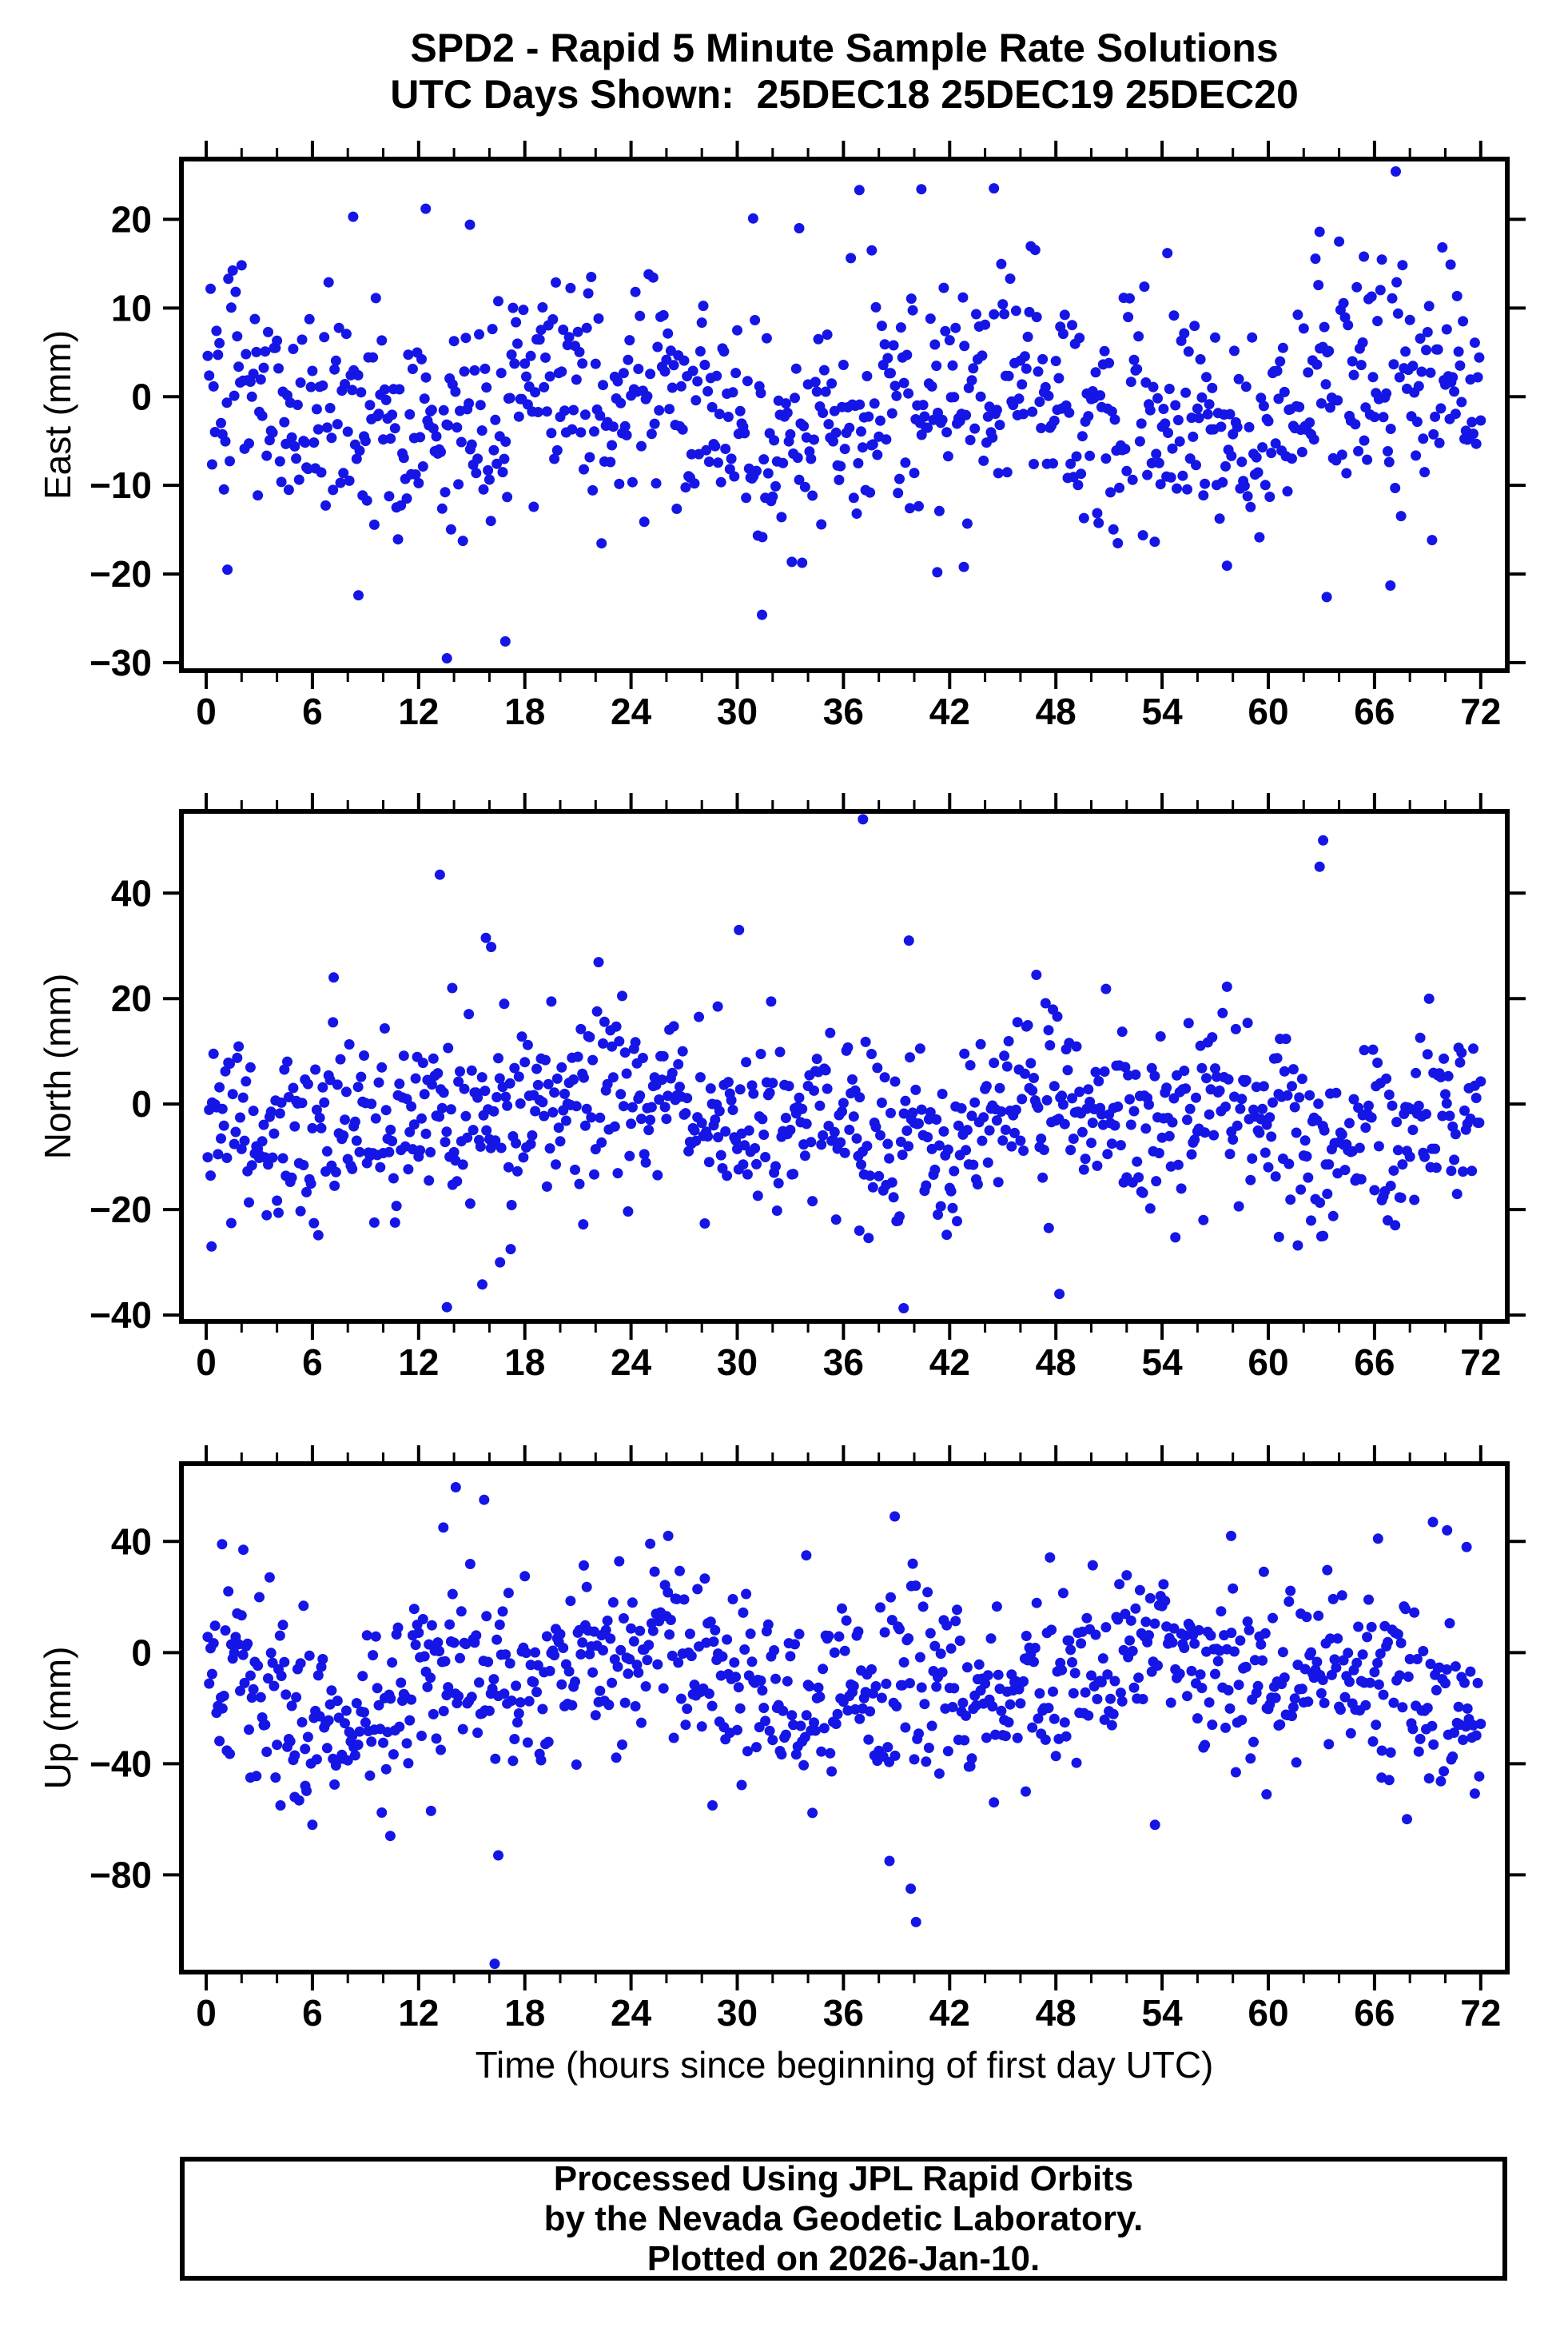 The image size is (1568, 2331). Describe the element at coordinates (844, 711) in the screenshot. I see `east-x-tick-label: 36` at that location.